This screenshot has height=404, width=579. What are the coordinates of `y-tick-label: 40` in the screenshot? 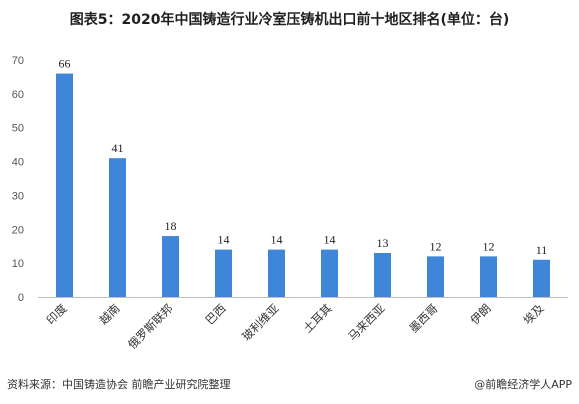 It's located at (18, 163).